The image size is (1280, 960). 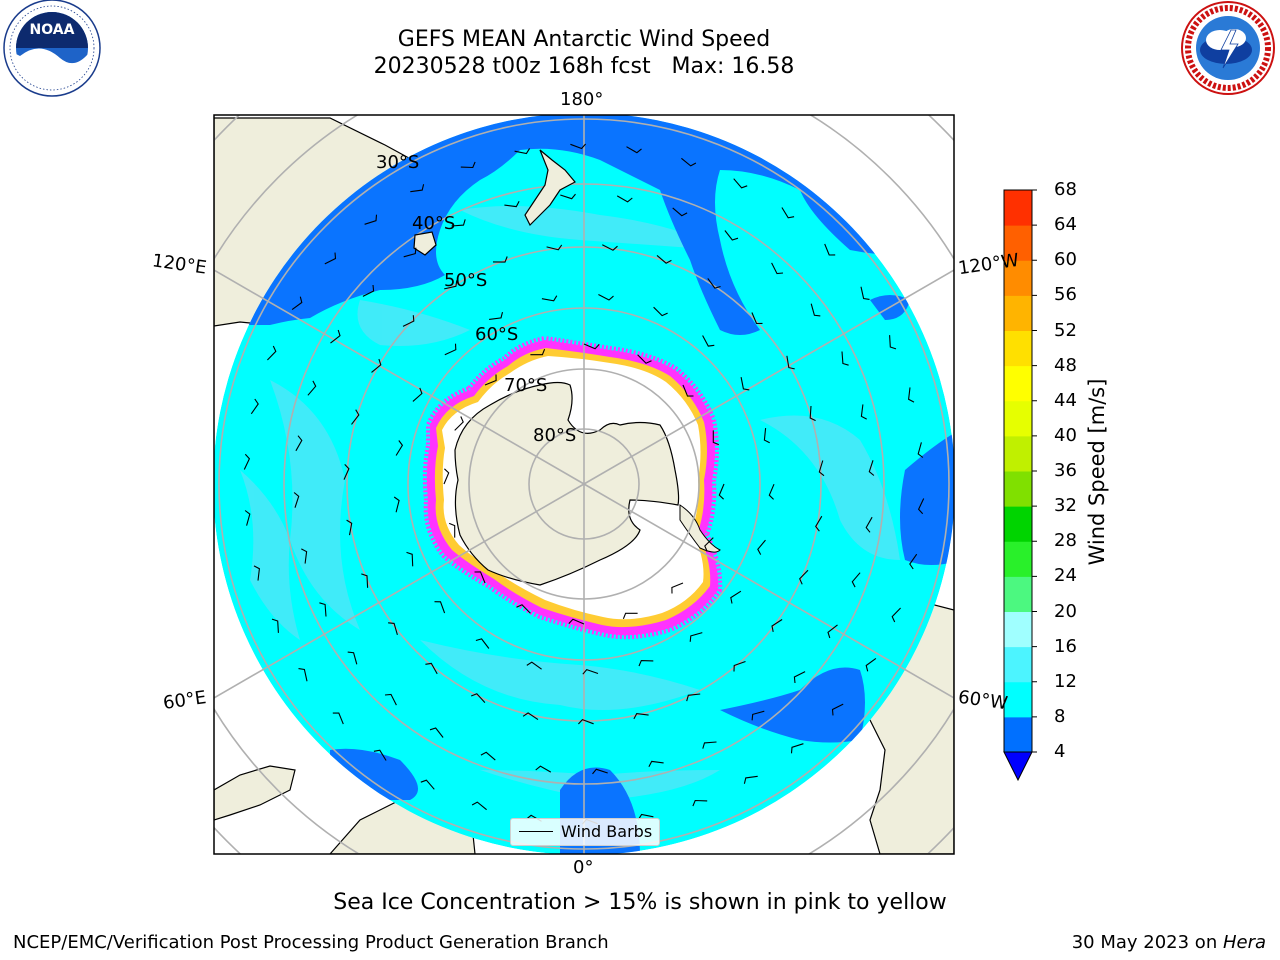 I want to click on map-subtitle: 20230528 t00z 168h fcst Max: 16.58, so click(x=584, y=66).